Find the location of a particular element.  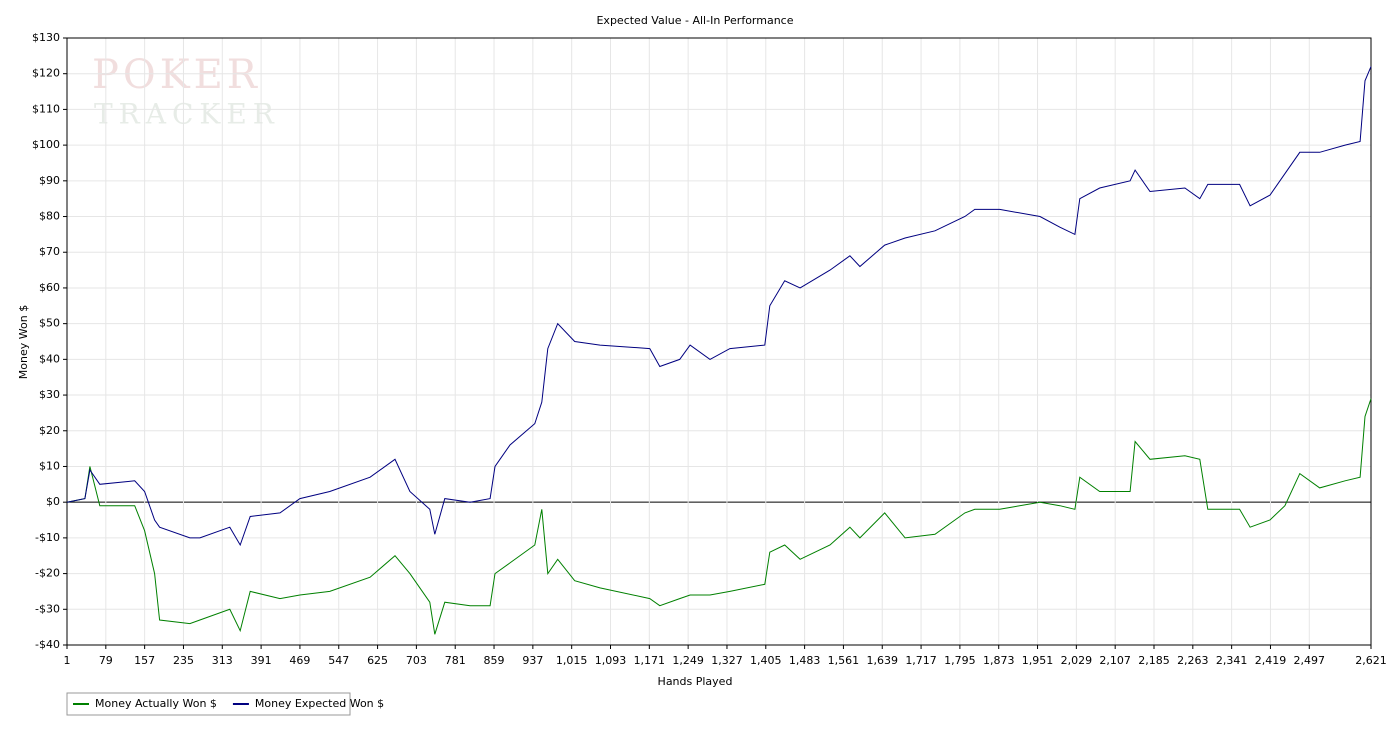

chart-title: Expected Value - All-In Performance is located at coordinates (694, 20).